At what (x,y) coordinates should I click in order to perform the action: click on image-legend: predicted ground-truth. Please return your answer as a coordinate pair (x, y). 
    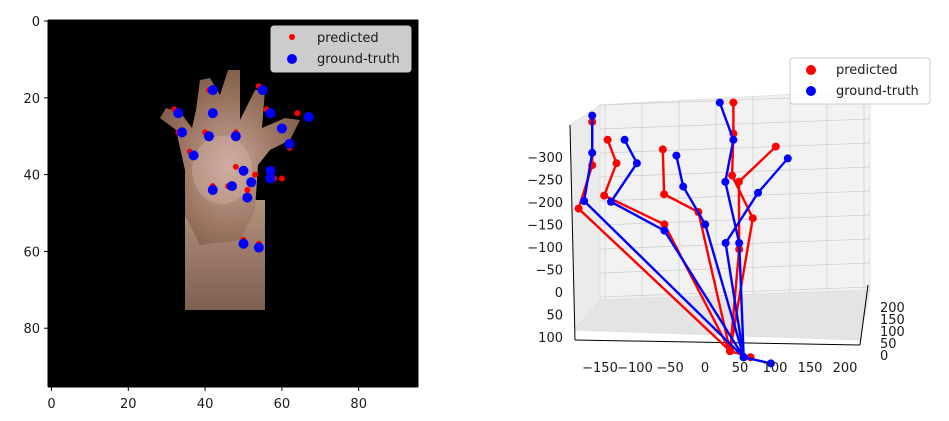
    Looking at the image, I should click on (341, 49).